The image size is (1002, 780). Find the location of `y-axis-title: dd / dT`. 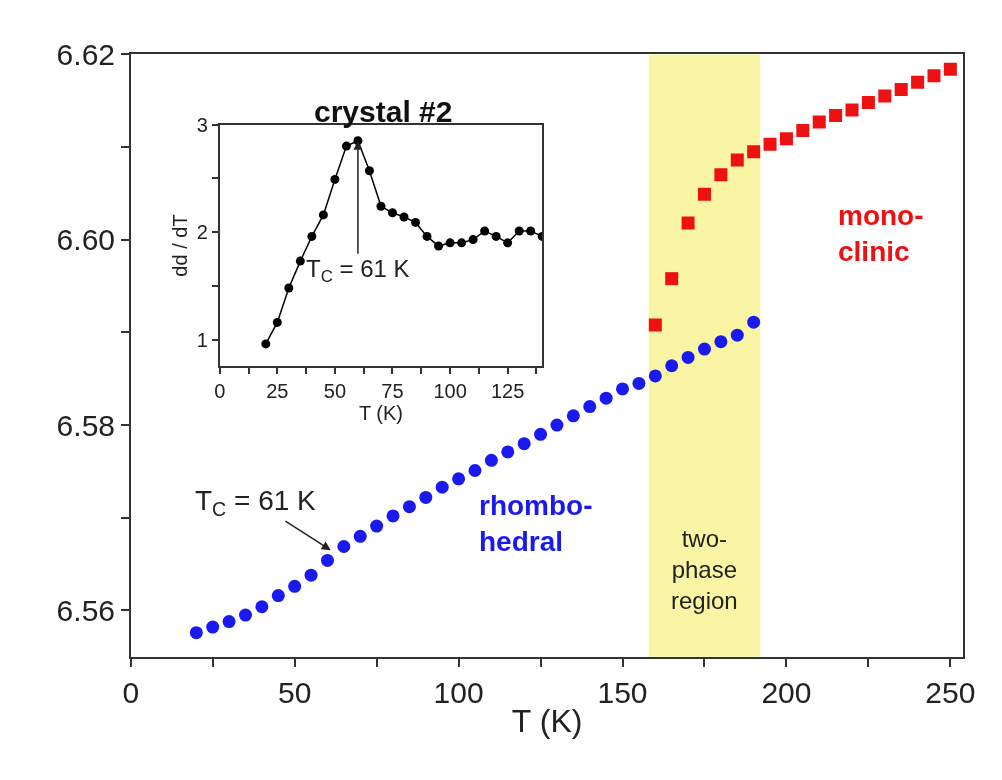

y-axis-title: dd / dT is located at coordinates (179, 245).